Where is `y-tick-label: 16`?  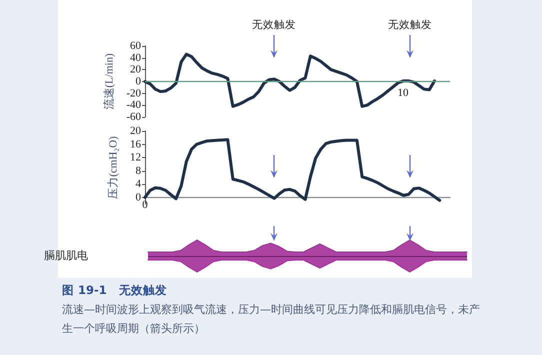
y-tick-label: 16 is located at coordinates (136, 144).